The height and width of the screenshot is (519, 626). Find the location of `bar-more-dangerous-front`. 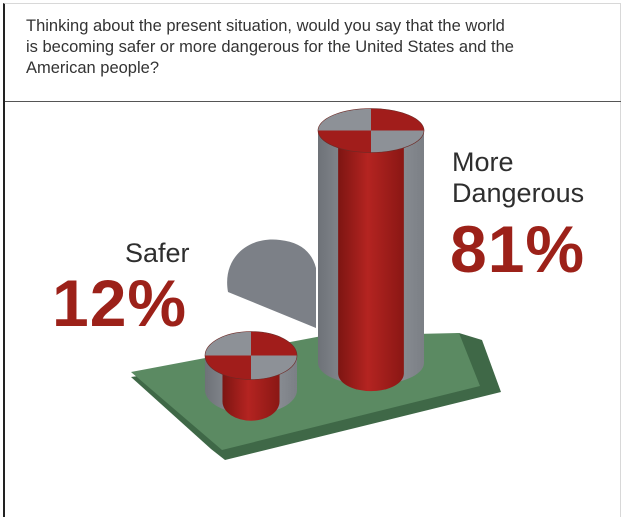

bar-more-dangerous-front is located at coordinates (371, 266).